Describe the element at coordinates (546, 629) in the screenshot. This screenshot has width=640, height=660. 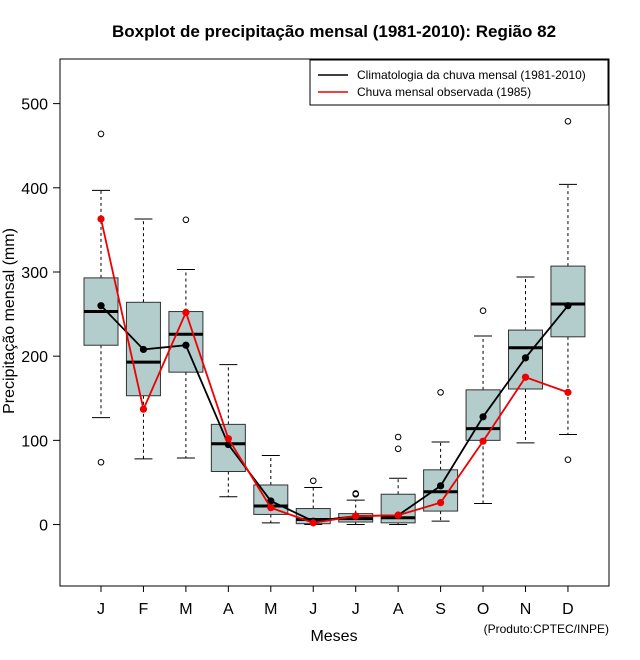
I see `credit-text: (Produto:CPTEC/INPE)` at that location.